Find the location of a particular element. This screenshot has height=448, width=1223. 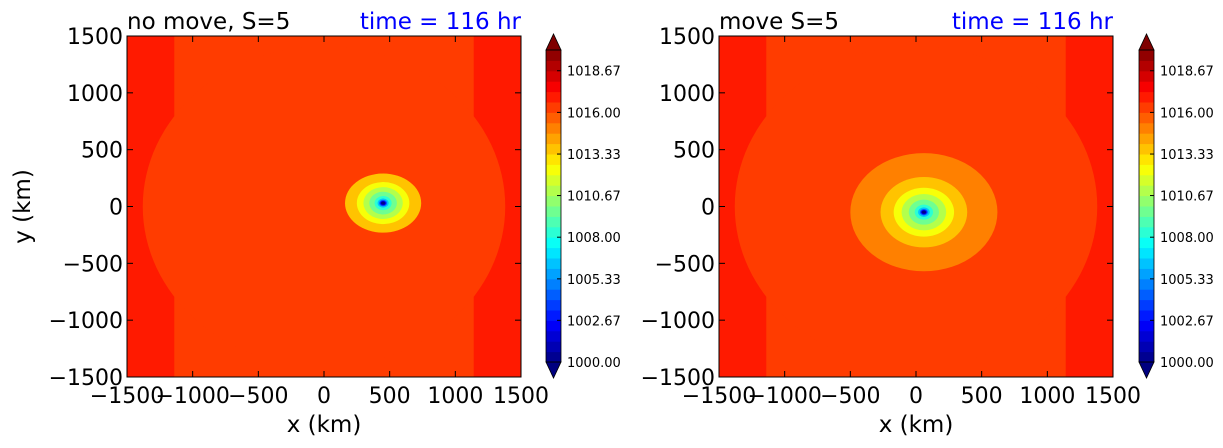

y-tick-label: 0 is located at coordinates (708, 208).